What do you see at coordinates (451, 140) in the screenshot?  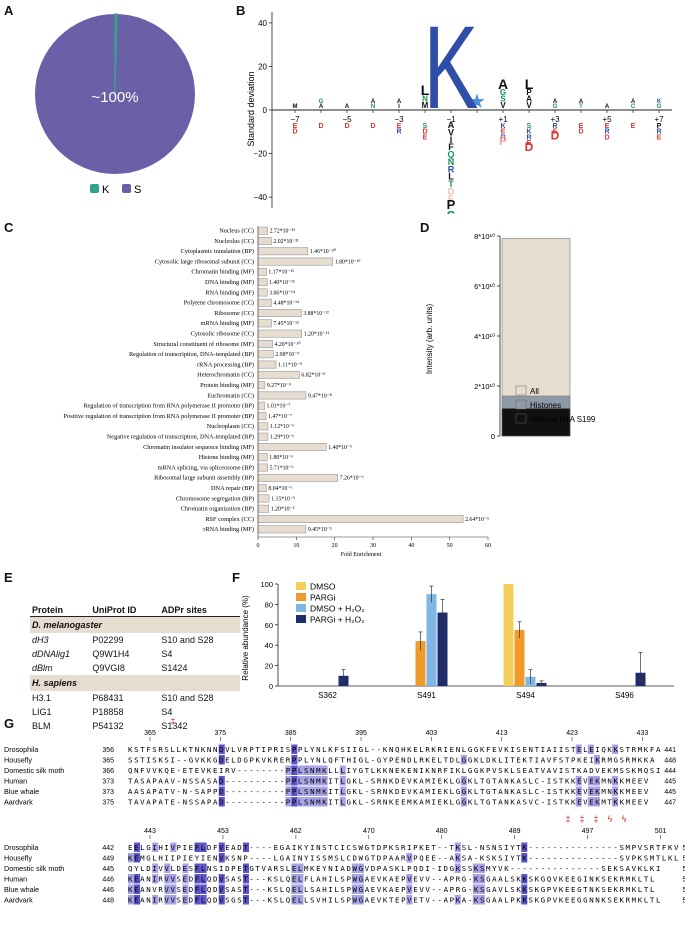 I see `logo-letter: I` at bounding box center [451, 140].